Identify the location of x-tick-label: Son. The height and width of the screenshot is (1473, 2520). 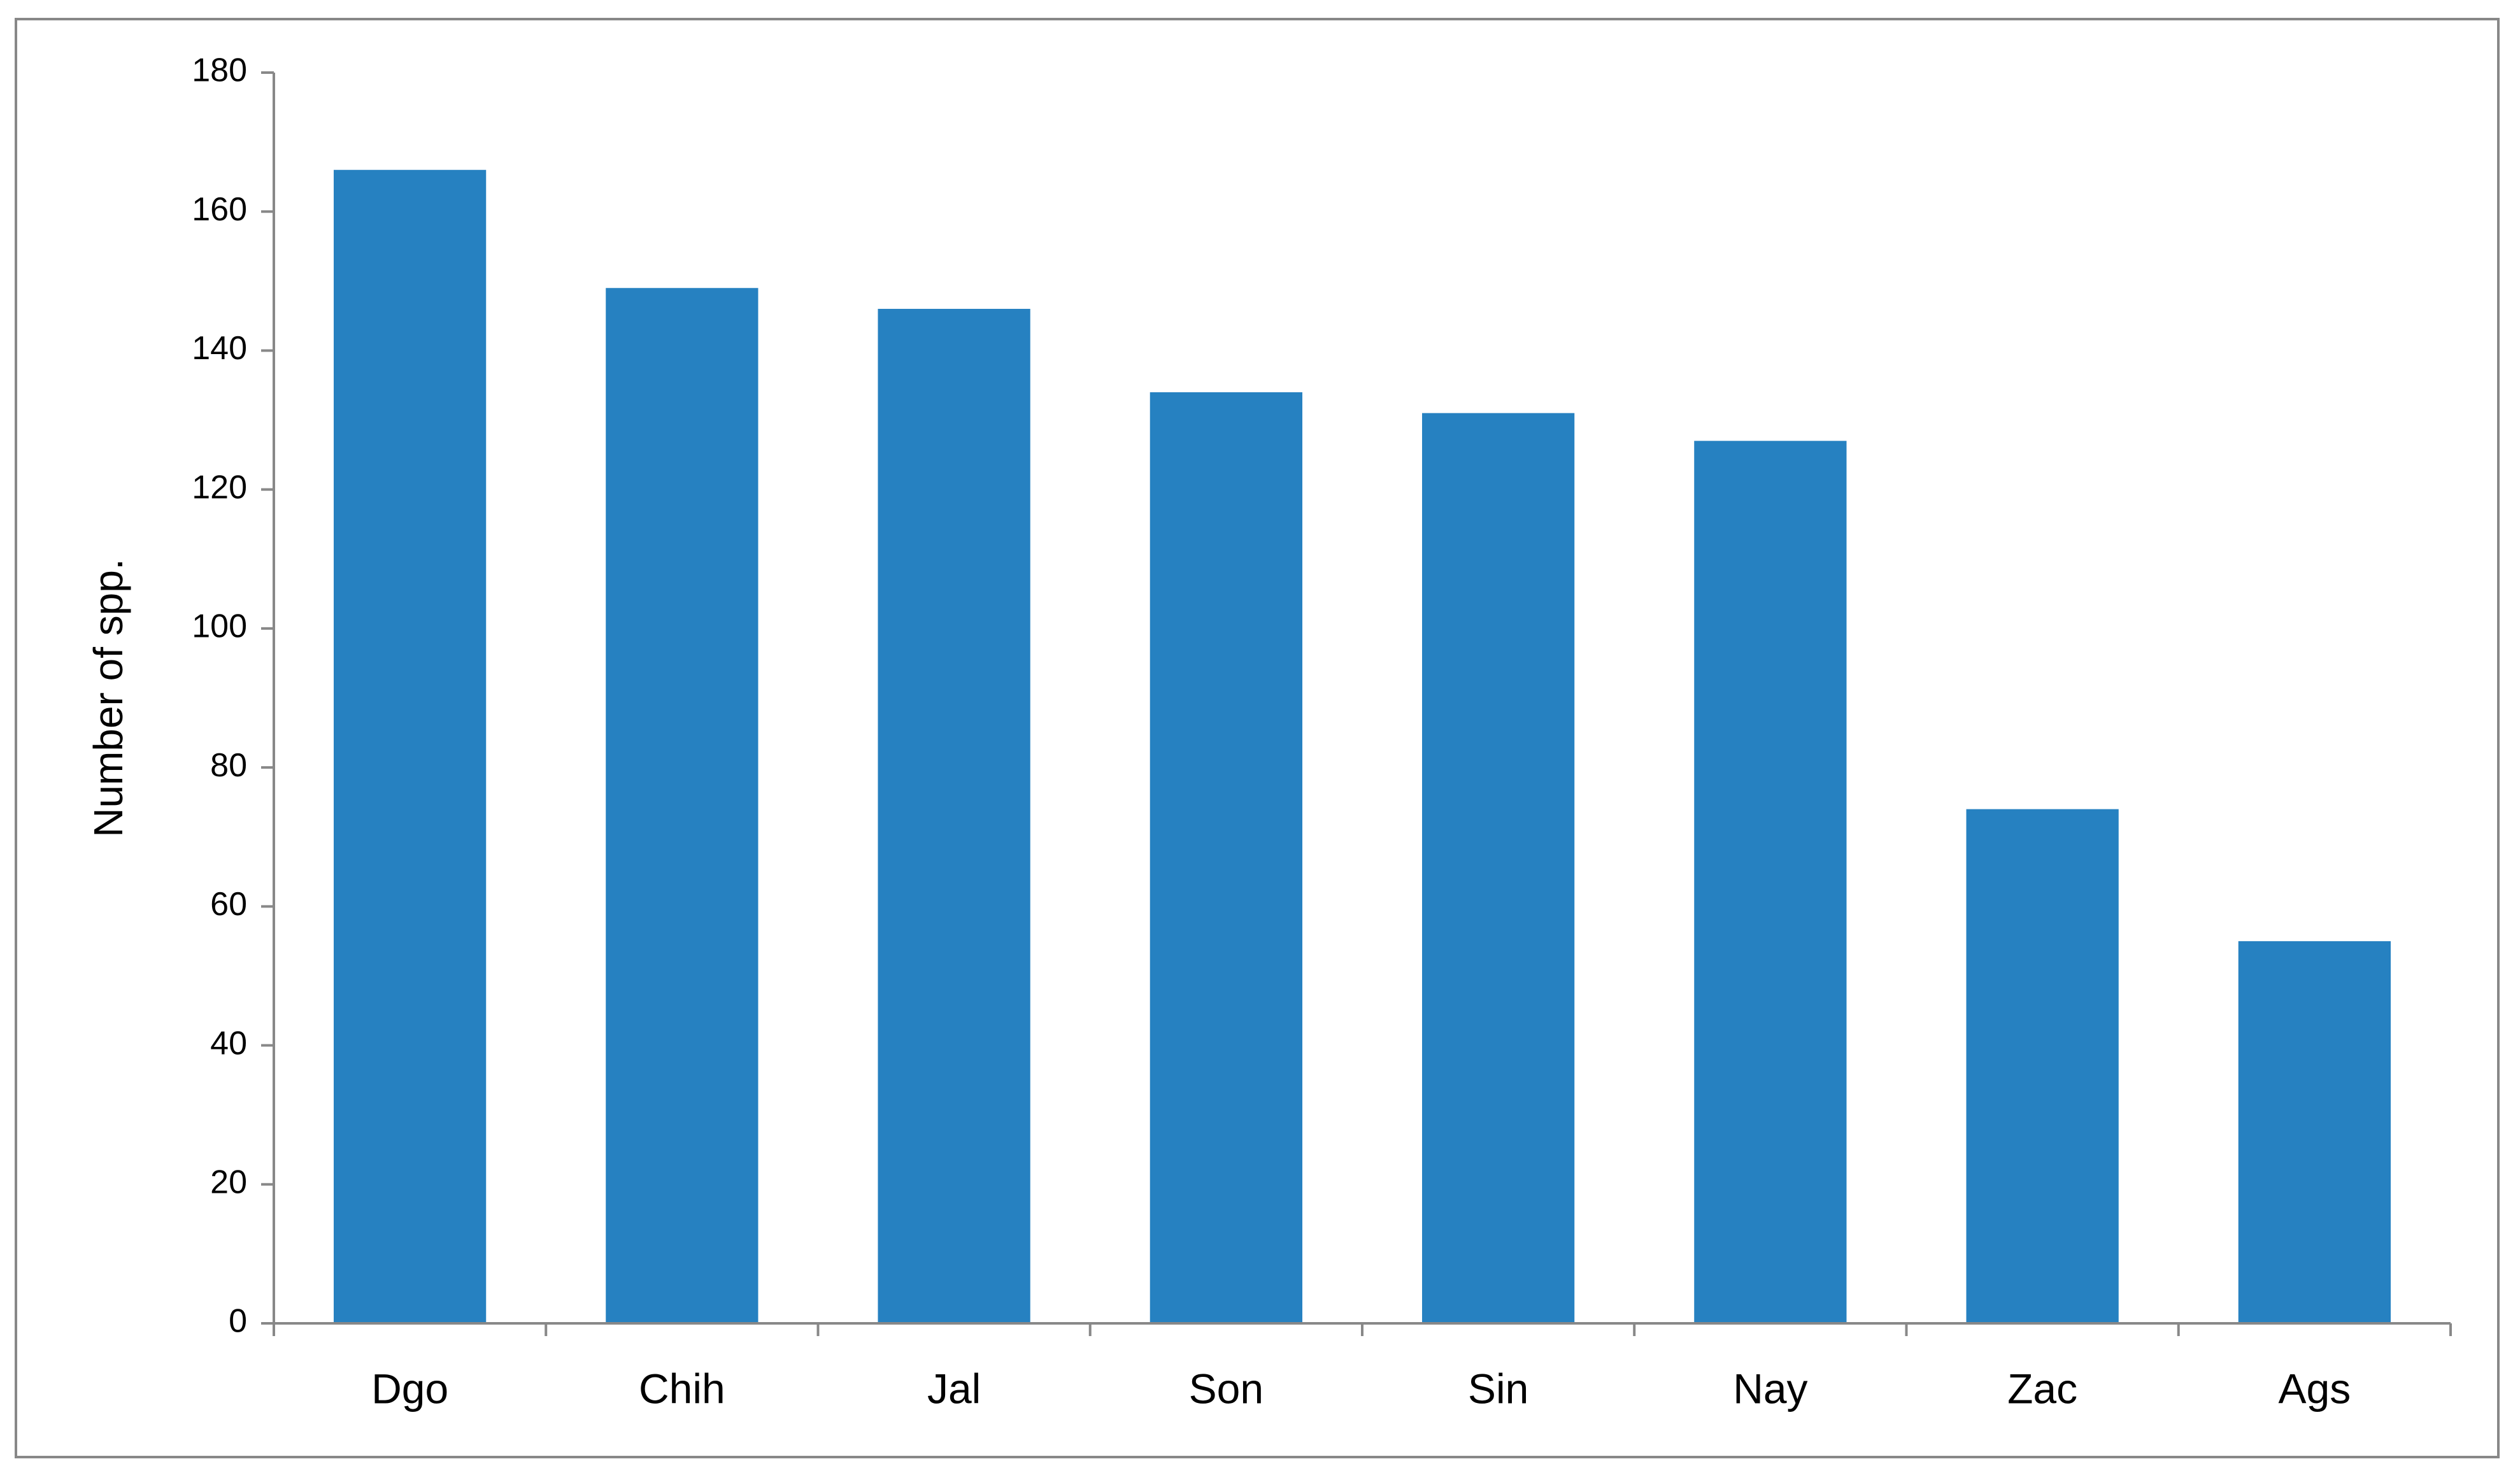
(1226, 1388).